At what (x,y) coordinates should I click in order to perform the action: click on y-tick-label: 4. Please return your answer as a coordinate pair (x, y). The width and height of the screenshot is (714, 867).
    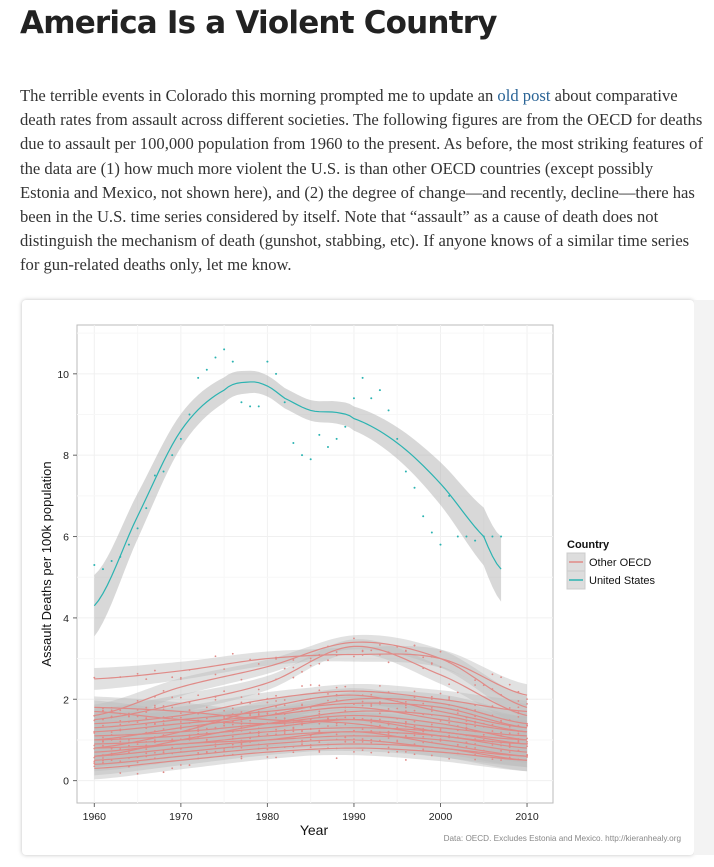
    Looking at the image, I should click on (66, 619).